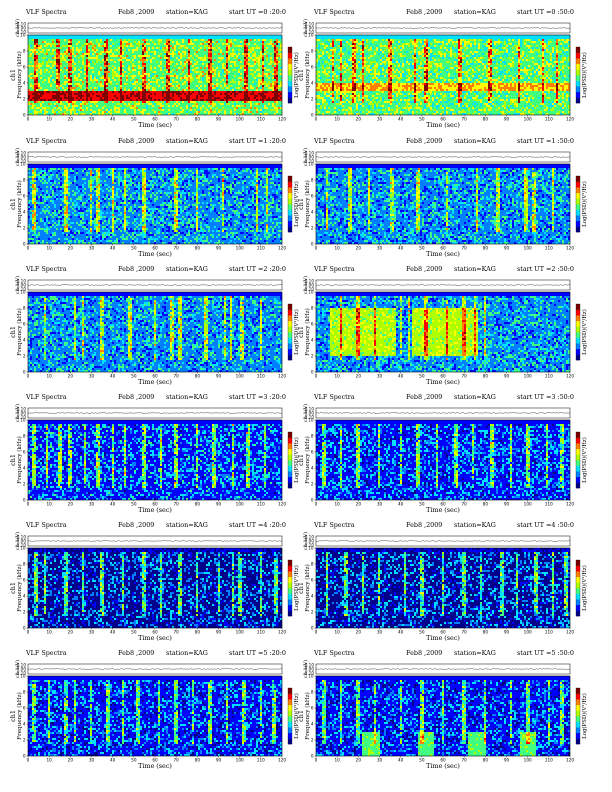 This screenshot has height=792, width=612. I want to click on colorbar-segment, so click(290, 78).